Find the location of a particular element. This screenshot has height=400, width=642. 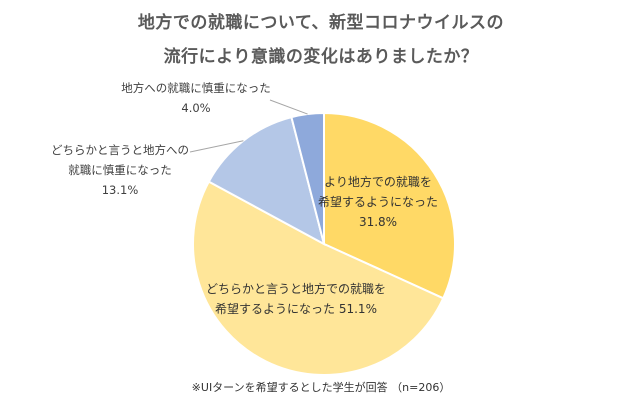

slice-label-1: どちらかと言うと地方での就職を希望するようになった 51.1% is located at coordinates (296, 298).